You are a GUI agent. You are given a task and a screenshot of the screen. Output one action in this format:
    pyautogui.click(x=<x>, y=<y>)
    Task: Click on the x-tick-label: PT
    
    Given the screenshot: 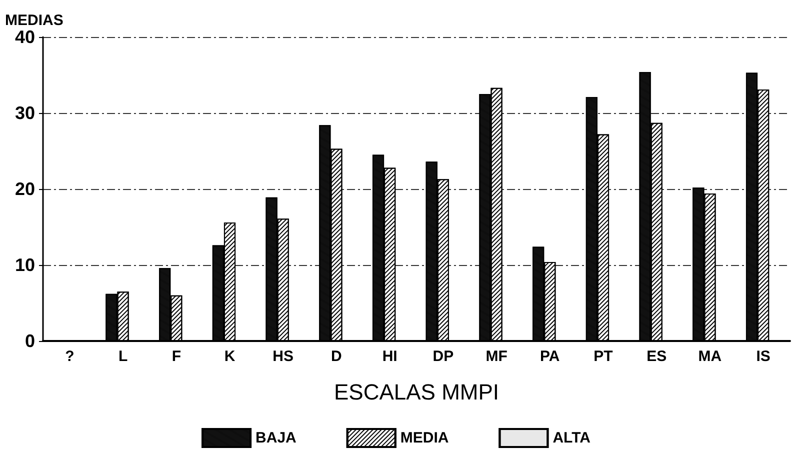 What is the action you would take?
    pyautogui.click(x=603, y=356)
    